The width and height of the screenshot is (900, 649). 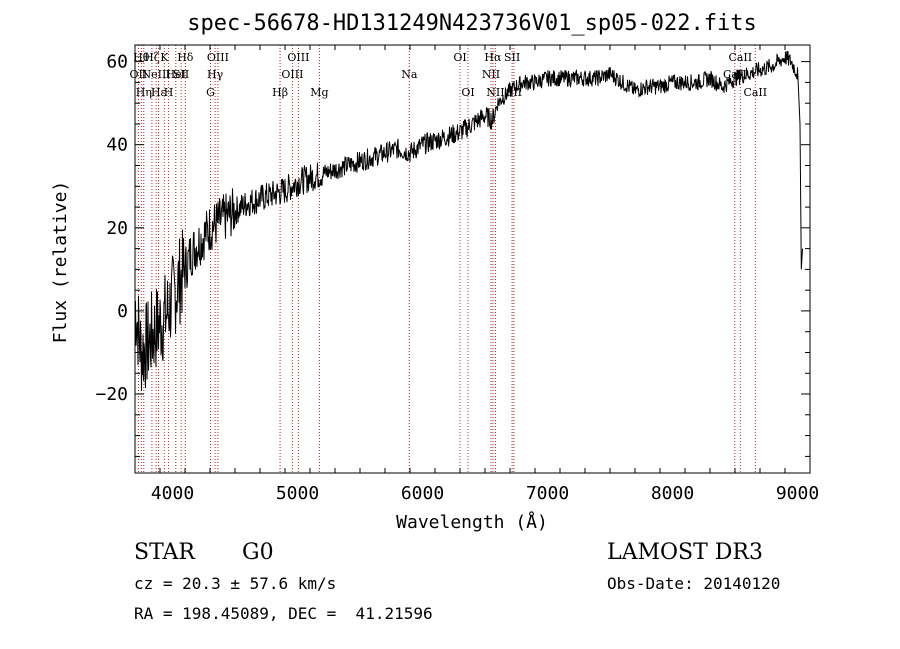 I want to click on spectral-line-label-22: Hα, so click(x=493, y=57).